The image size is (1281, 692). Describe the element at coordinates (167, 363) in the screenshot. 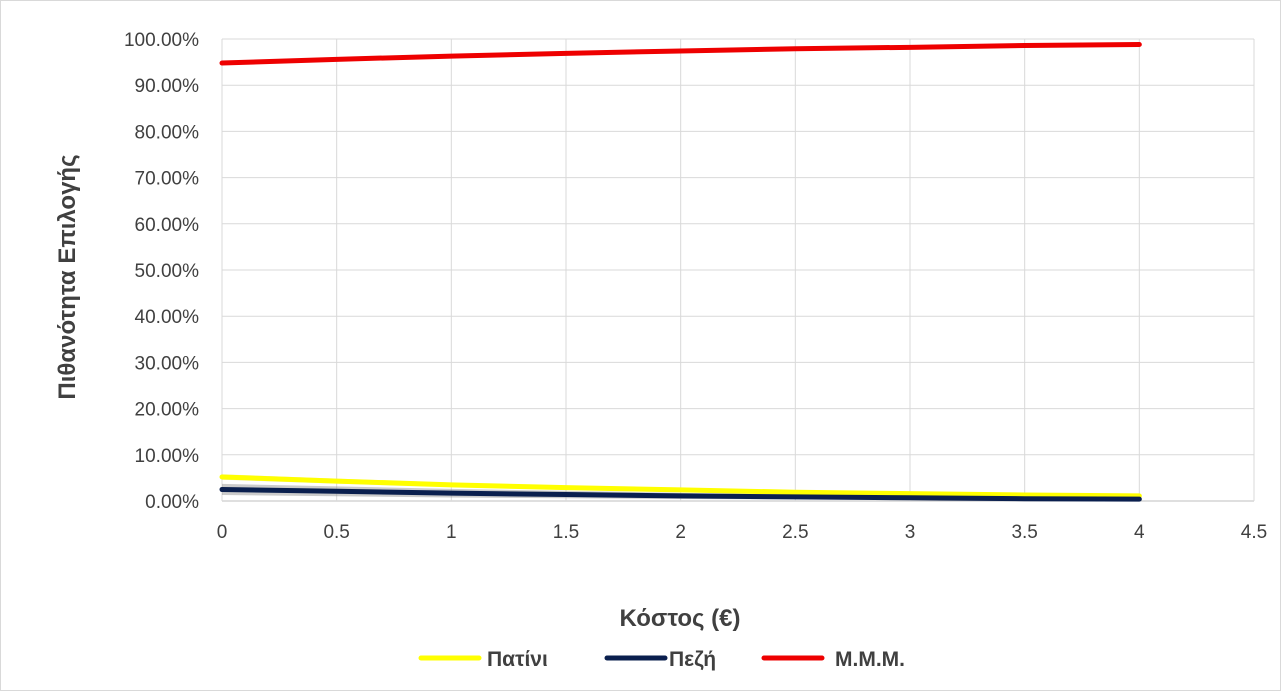

I see `y-tick-label: 30.00%` at that location.